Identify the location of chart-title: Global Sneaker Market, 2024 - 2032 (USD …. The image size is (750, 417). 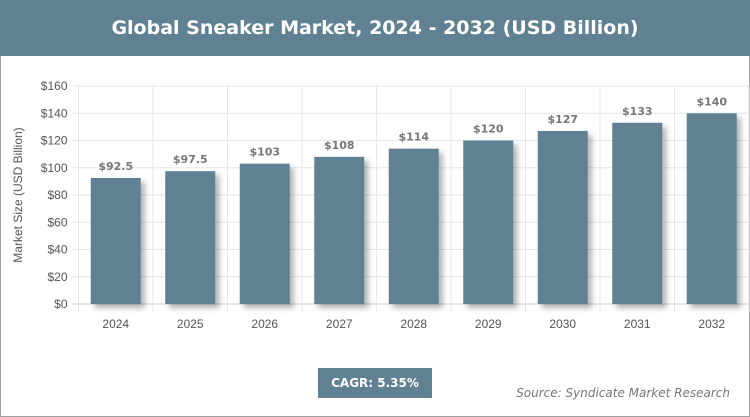
(375, 28).